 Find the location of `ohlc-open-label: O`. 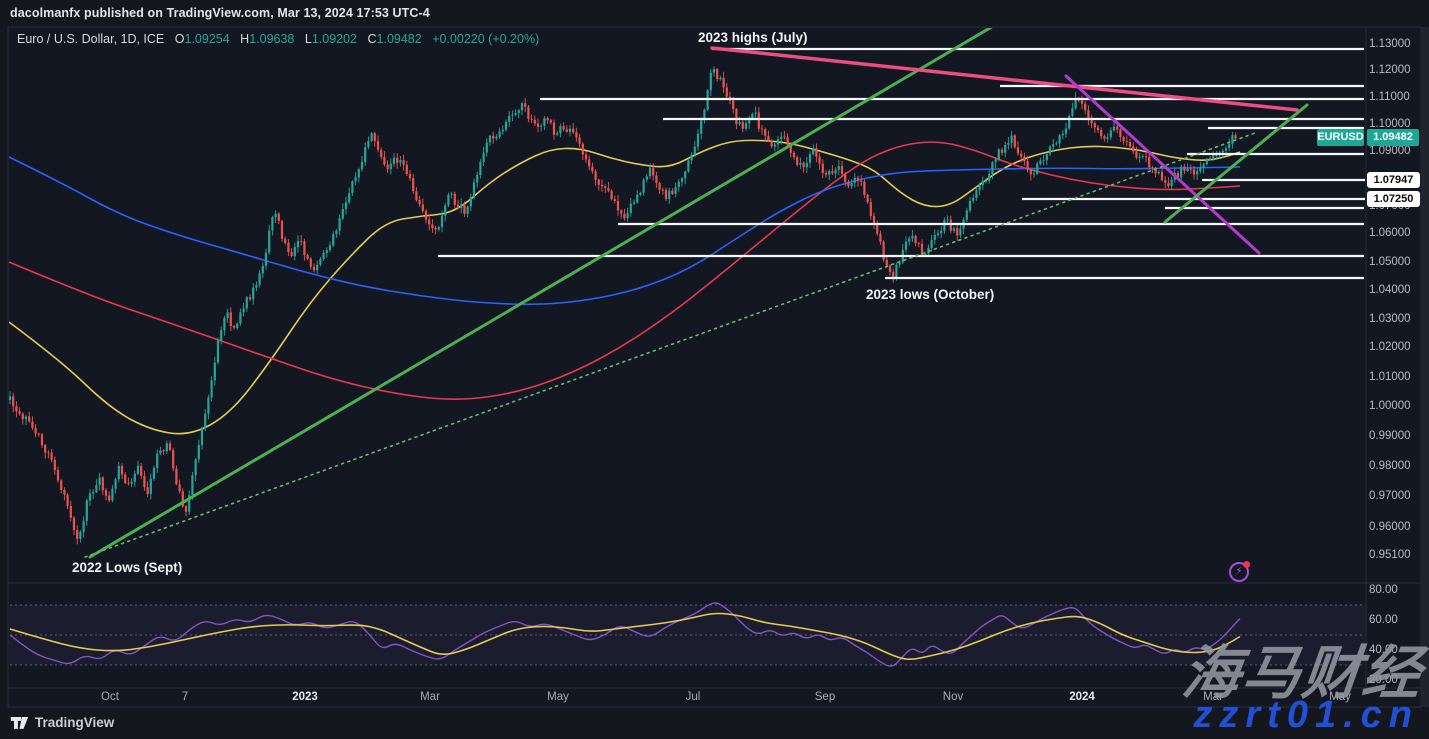

ohlc-open-label: O is located at coordinates (179, 39).